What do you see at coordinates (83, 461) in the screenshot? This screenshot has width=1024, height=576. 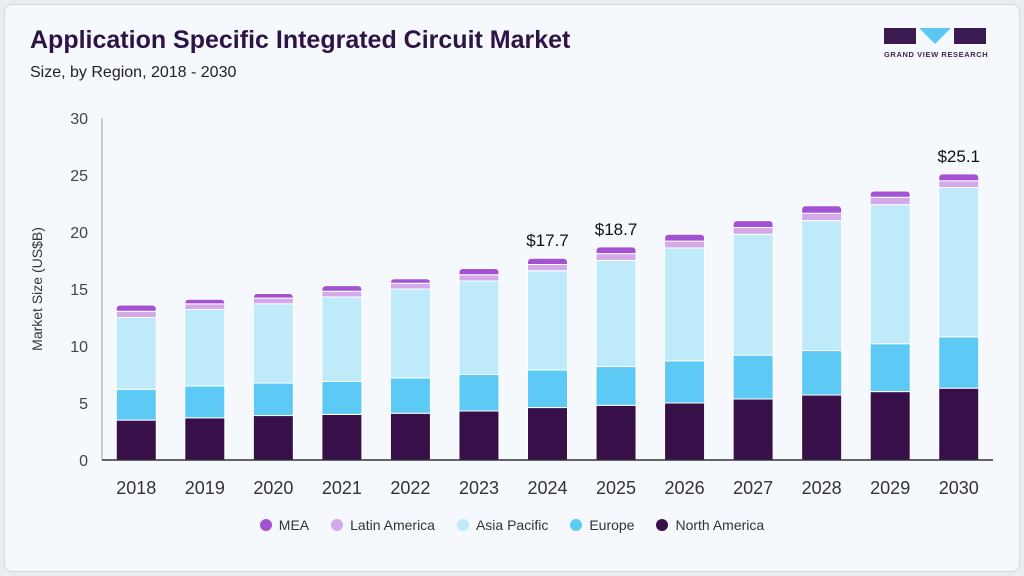 I see `y-tick-label: 0` at bounding box center [83, 461].